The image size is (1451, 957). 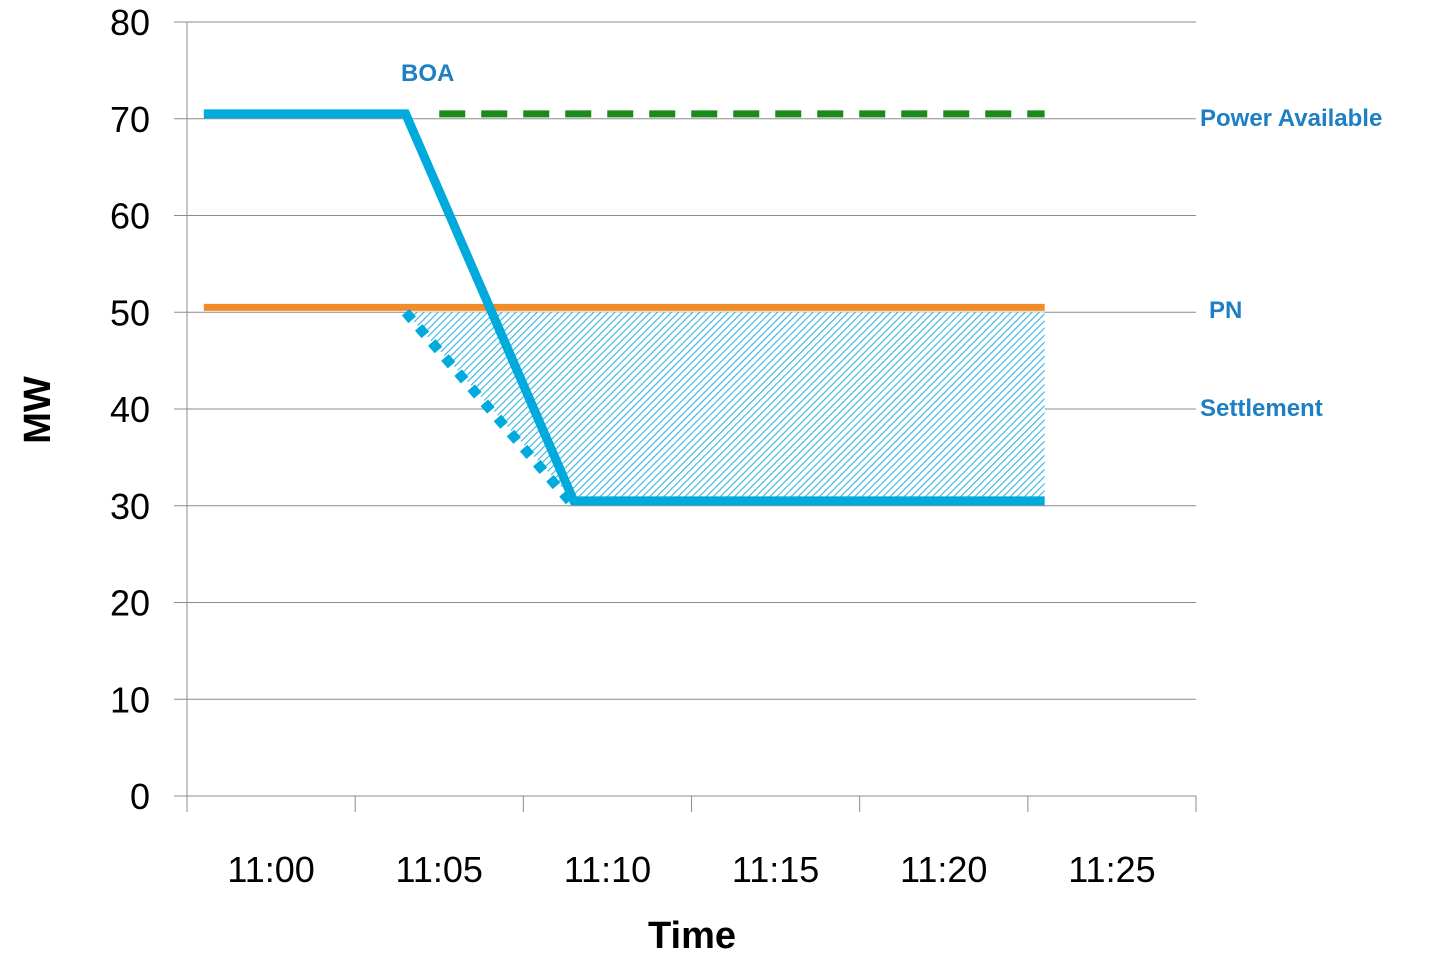 What do you see at coordinates (130, 506) in the screenshot?
I see `y-tick-label-30: 30` at bounding box center [130, 506].